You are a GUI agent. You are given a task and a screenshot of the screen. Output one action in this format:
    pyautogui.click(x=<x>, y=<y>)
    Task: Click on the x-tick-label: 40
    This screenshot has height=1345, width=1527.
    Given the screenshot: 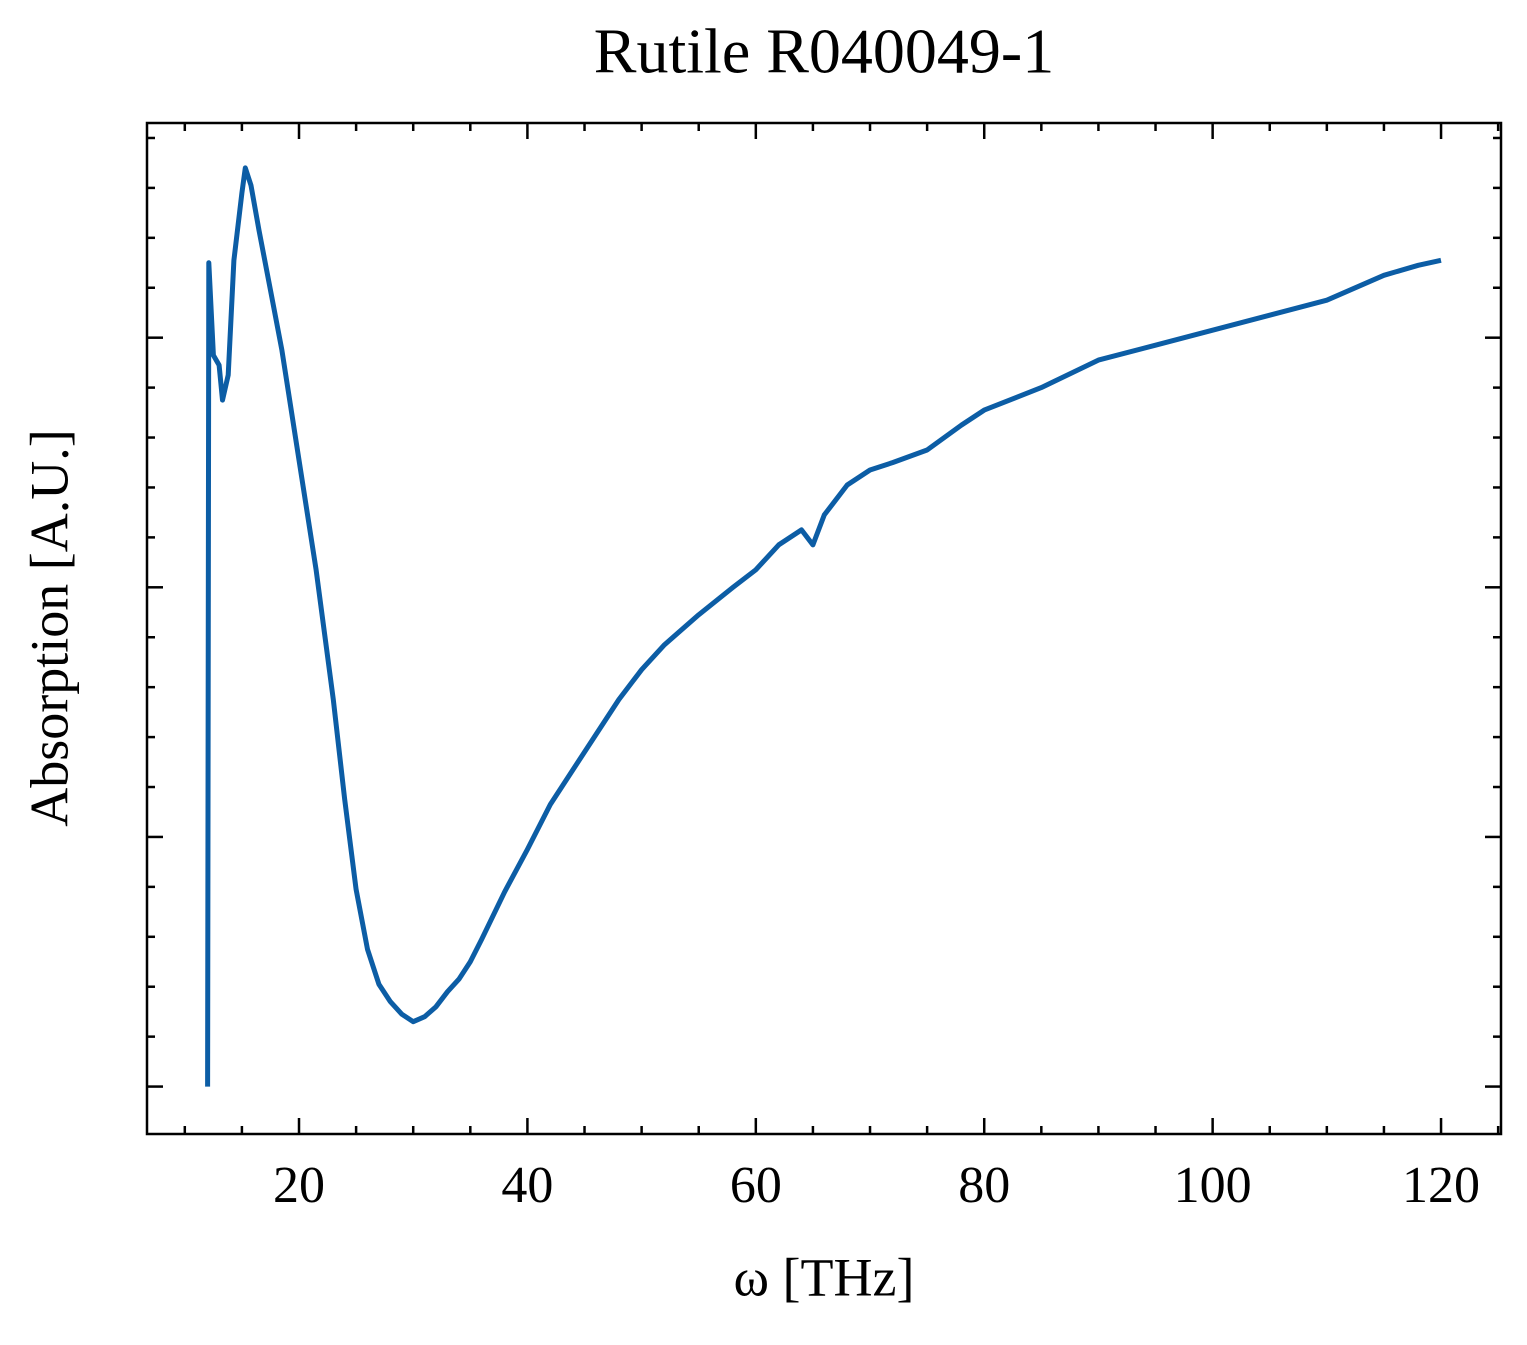 What is the action you would take?
    pyautogui.click(x=527, y=1185)
    